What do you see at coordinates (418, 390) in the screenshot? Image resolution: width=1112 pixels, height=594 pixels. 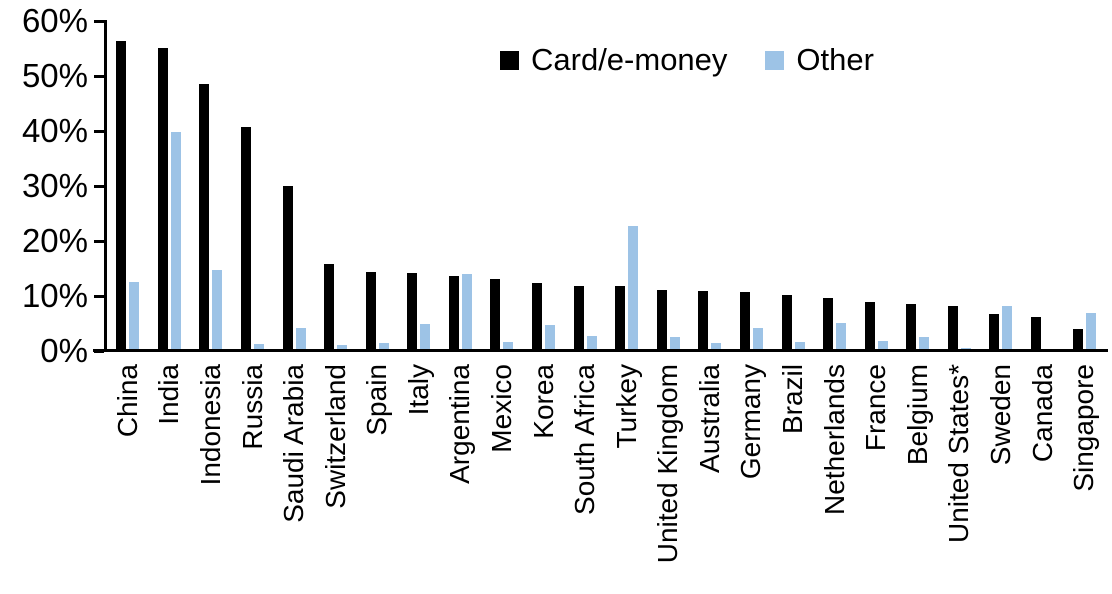 I see `x-label-italy: Italy` at bounding box center [418, 390].